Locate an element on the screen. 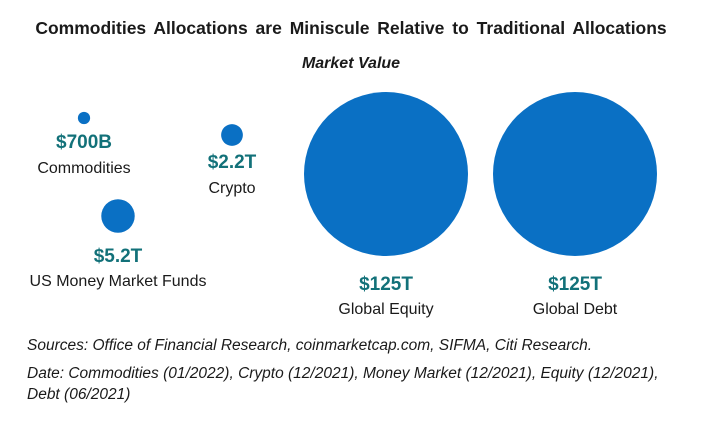 The height and width of the screenshot is (430, 702). value-label-crypto: $2.2T is located at coordinates (232, 162).